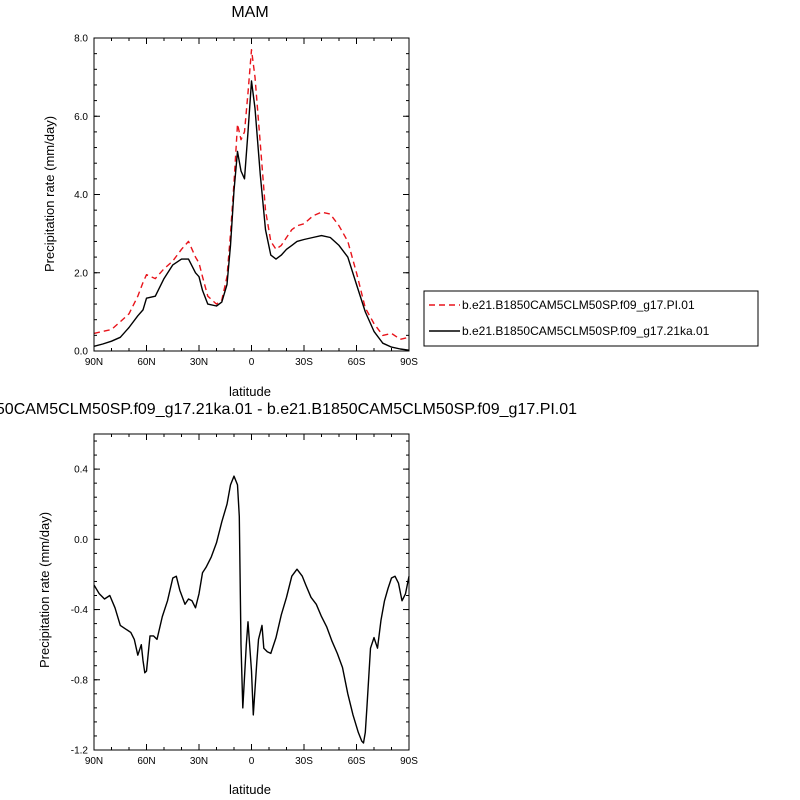 The height and width of the screenshot is (800, 800). I want to click on bottom-y-tick-label: 0.0, so click(81, 540).